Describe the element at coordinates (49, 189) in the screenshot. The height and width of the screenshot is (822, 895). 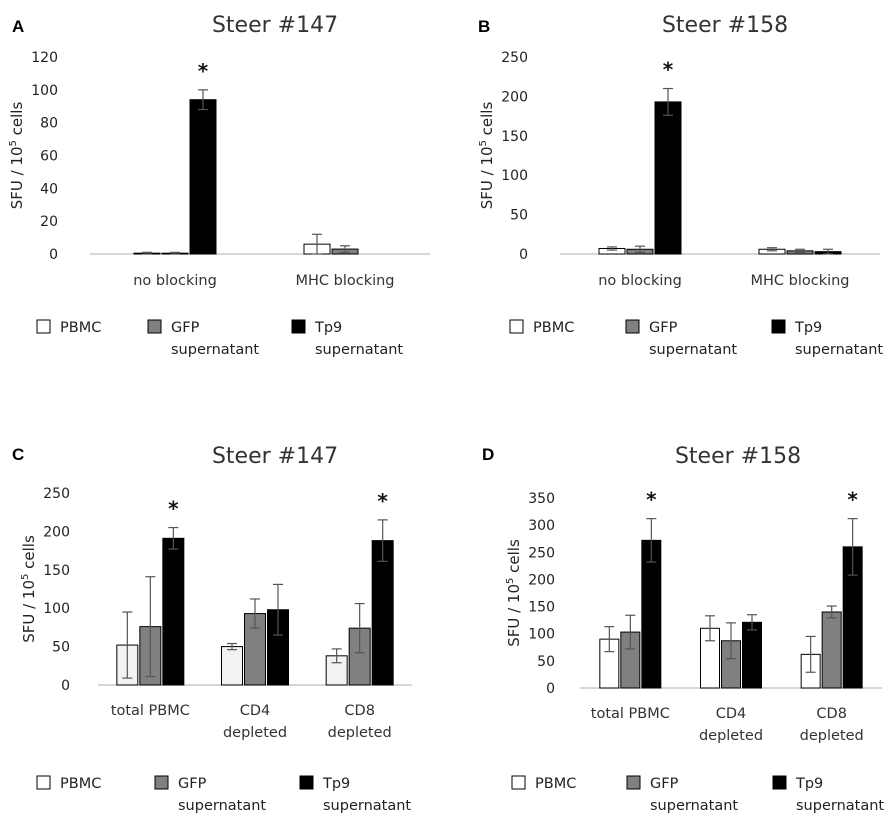
I see `y-tick-label: 40` at that location.